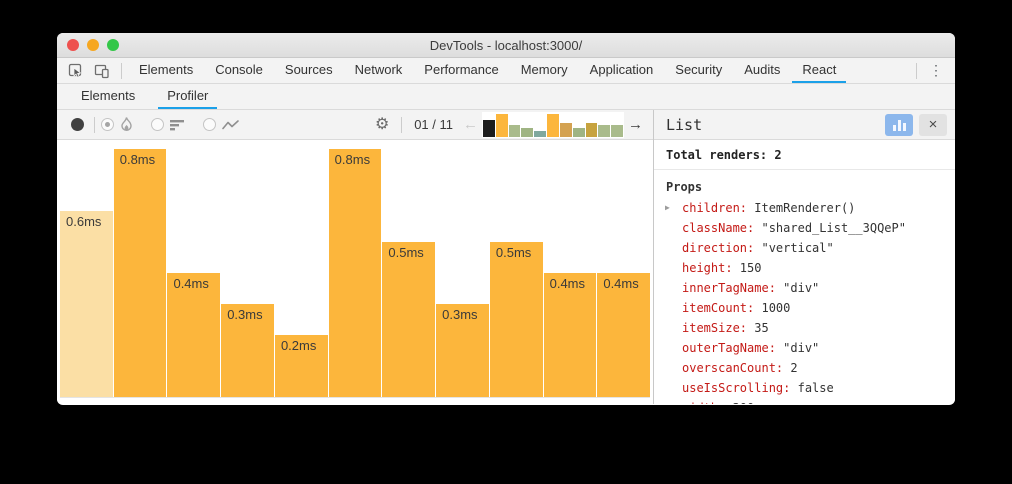 Image resolution: width=1012 pixels, height=484 pixels. What do you see at coordinates (544, 69) in the screenshot?
I see `tab-memory: Memory` at bounding box center [544, 69].